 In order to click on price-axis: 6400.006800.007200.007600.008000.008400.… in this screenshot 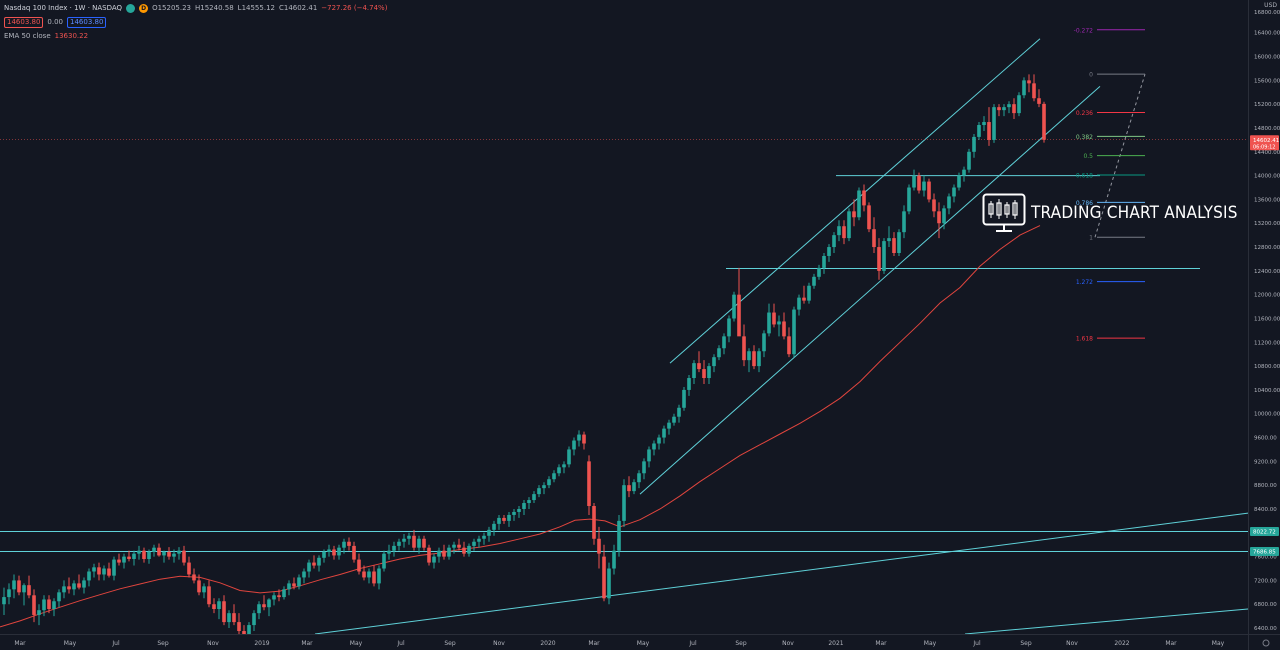, I will do `click(1264, 325)`.